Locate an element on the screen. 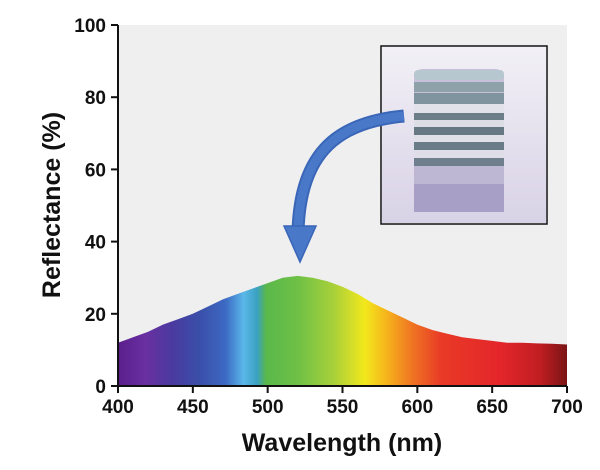 The height and width of the screenshot is (470, 600). x-tick-label: 550 is located at coordinates (343, 407).